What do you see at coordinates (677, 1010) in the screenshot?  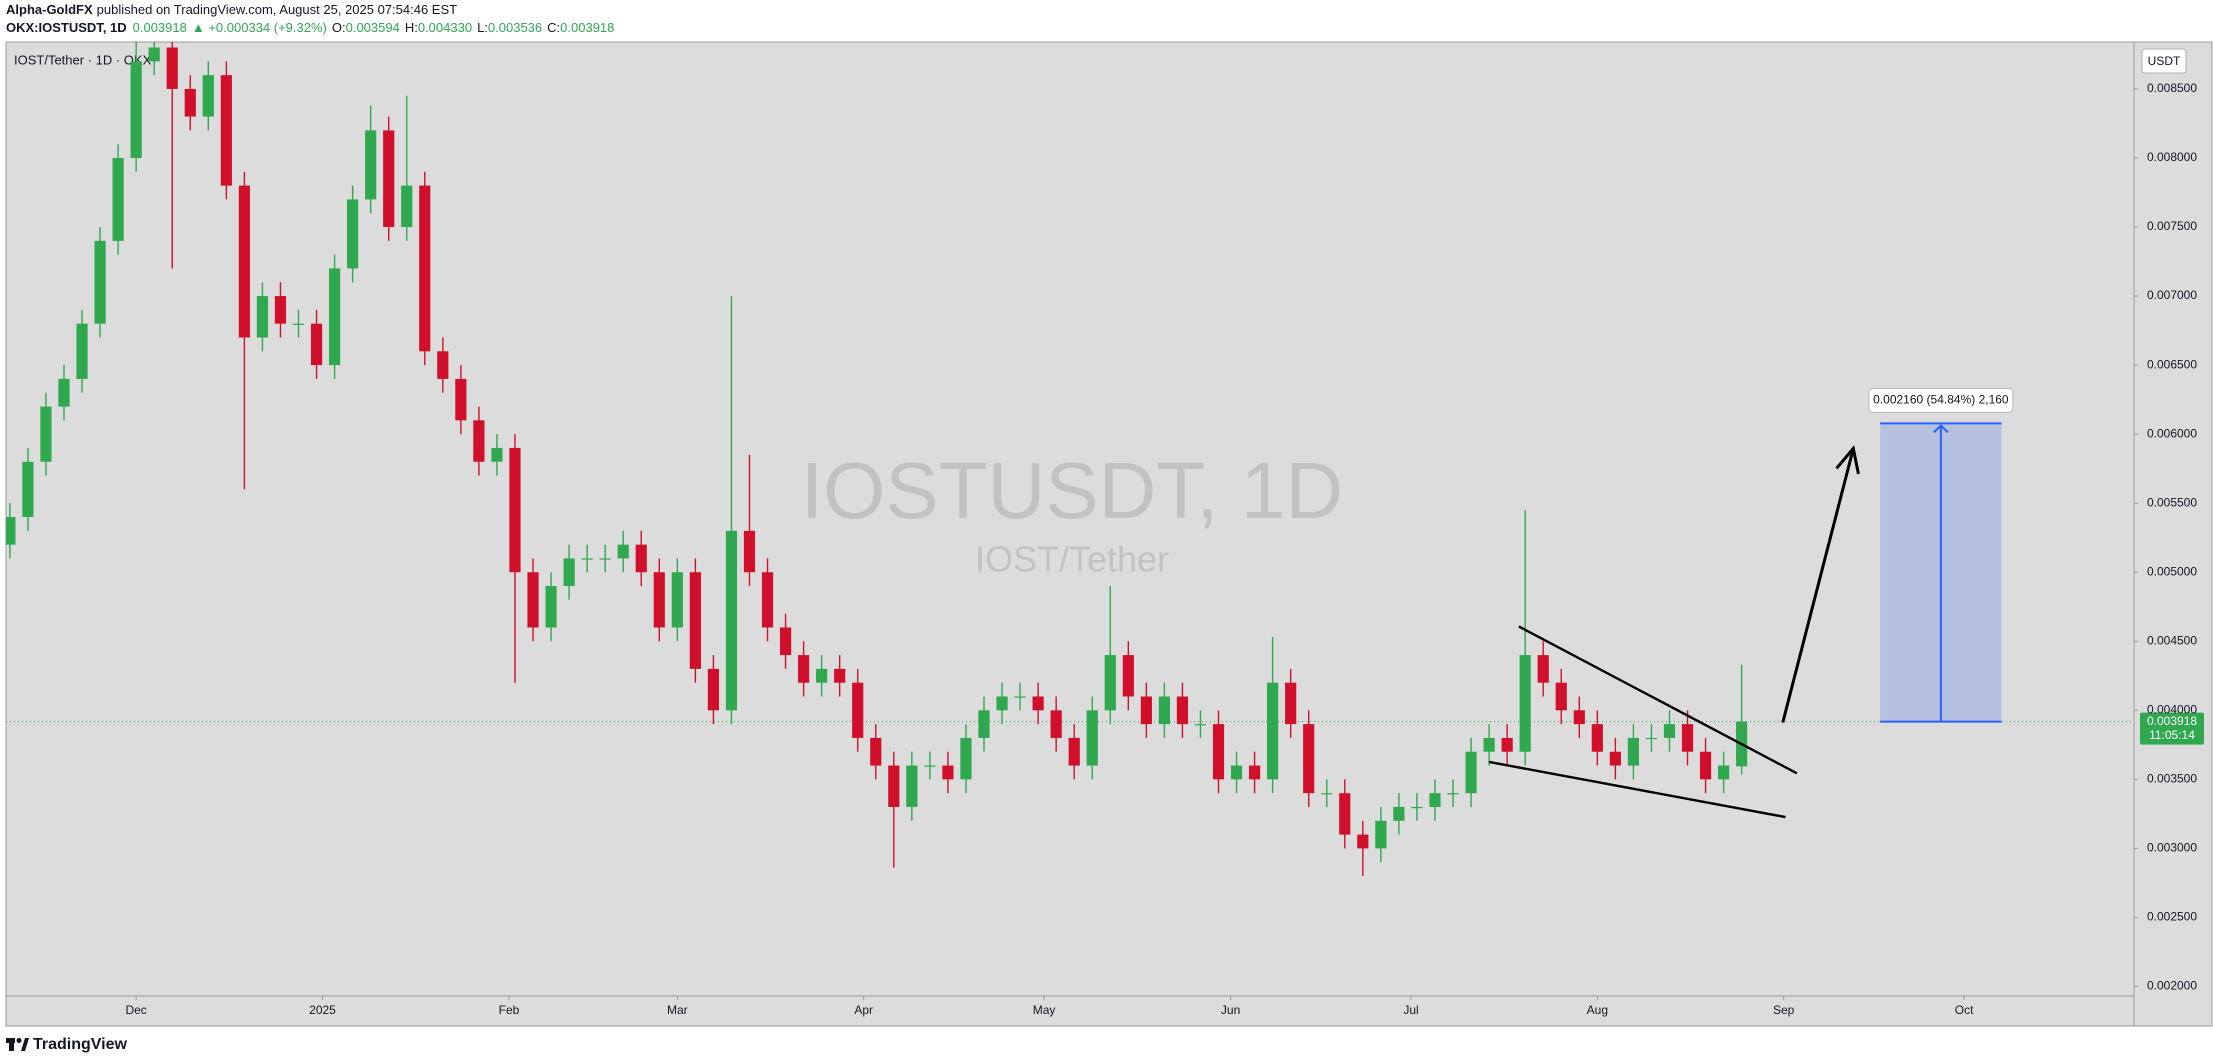 I see `x-tick-label: Mar` at bounding box center [677, 1010].